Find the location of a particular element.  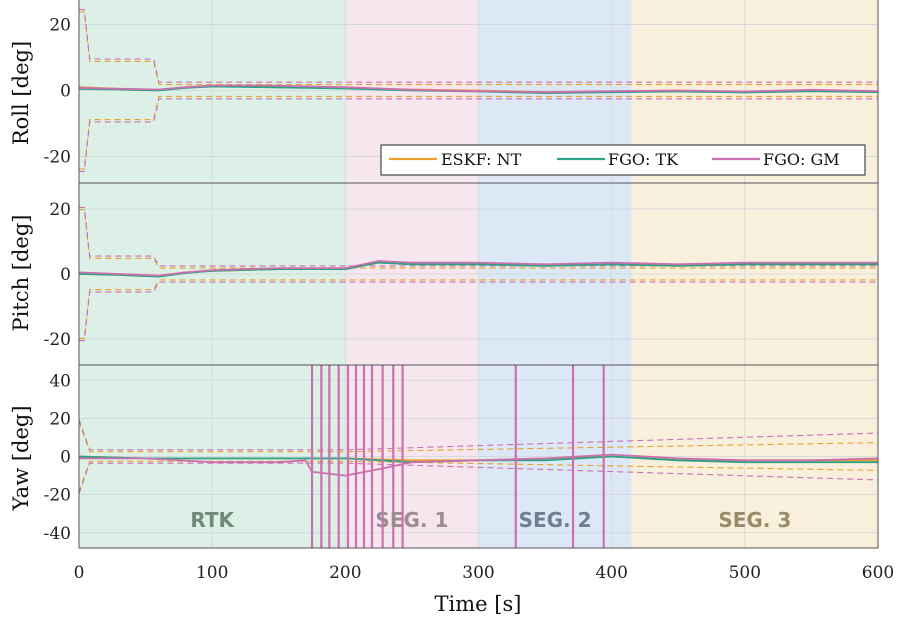

x-tick-label: 400 is located at coordinates (611, 573).